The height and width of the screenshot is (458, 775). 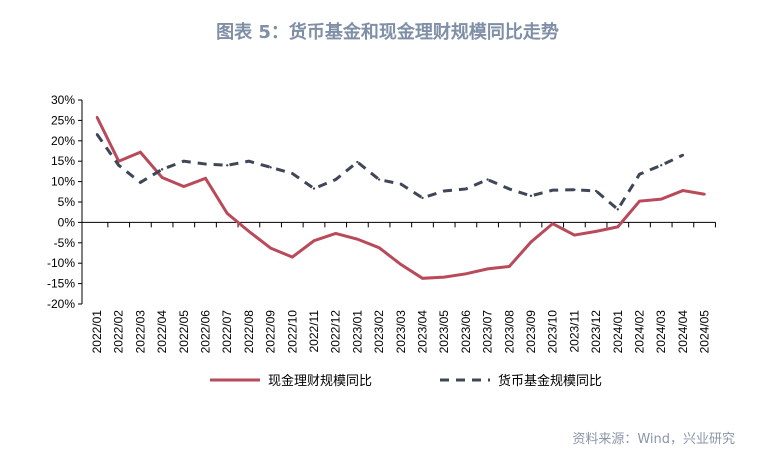 What do you see at coordinates (357, 332) in the screenshot?
I see `x-tick-label: 2023/01` at bounding box center [357, 332].